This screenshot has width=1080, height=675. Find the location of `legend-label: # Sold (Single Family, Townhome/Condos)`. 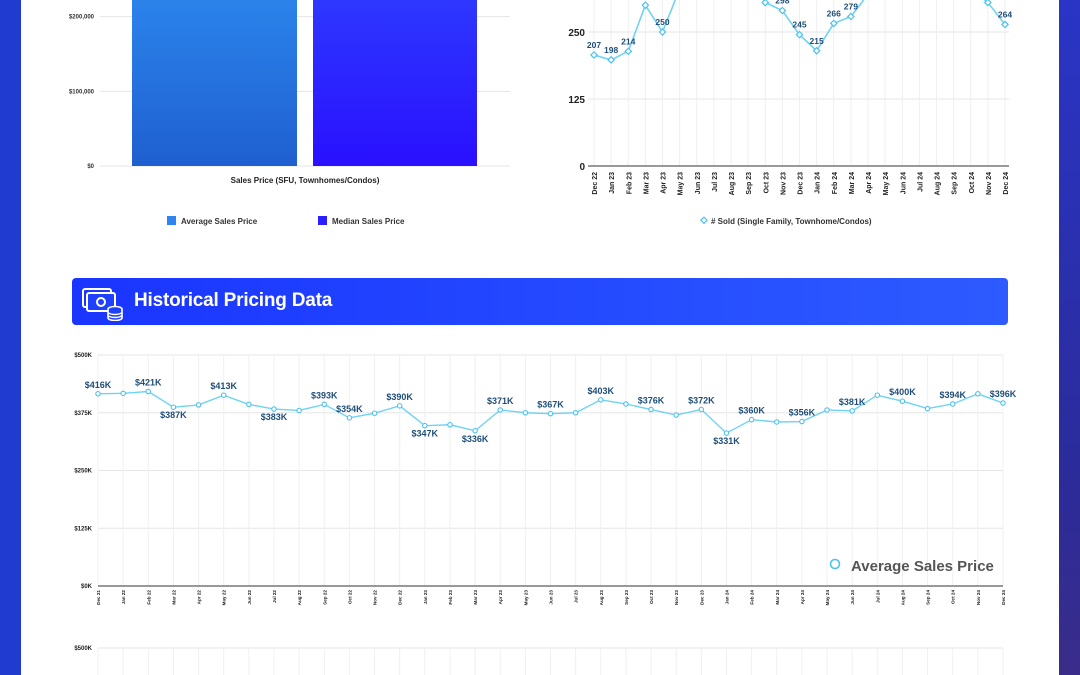

legend-label: # Sold (Single Family, Townhome/Condos) is located at coordinates (791, 221).